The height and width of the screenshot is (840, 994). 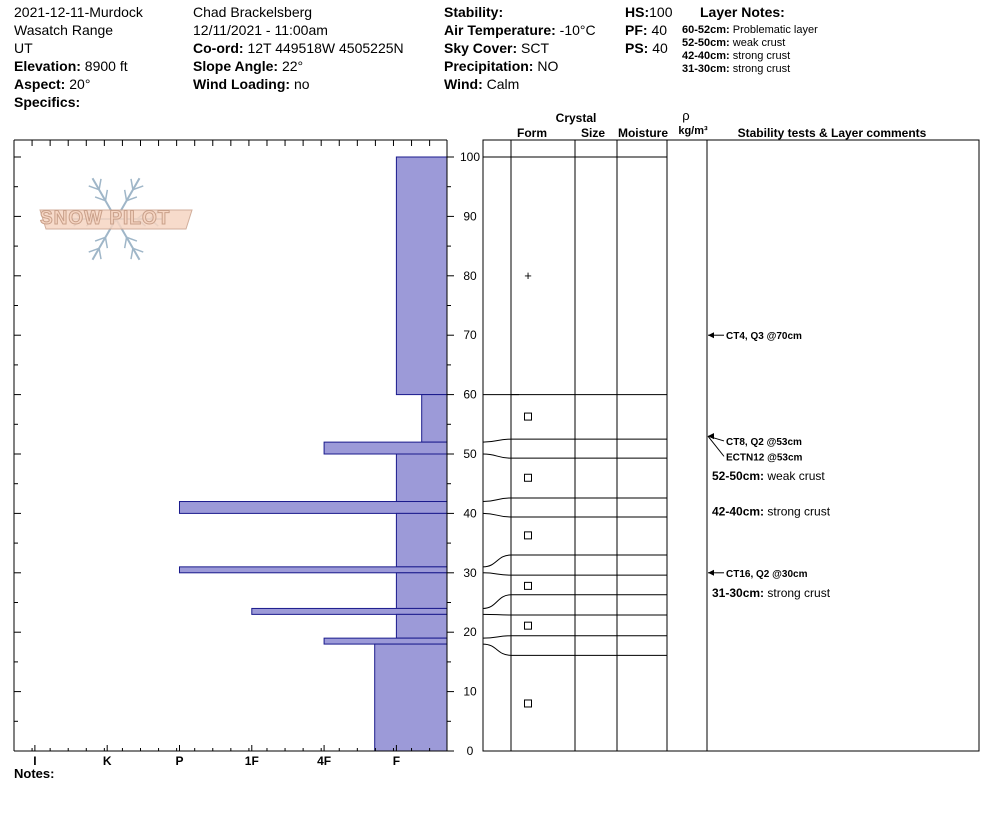 I want to click on wind-label: Wind:, so click(x=463, y=84).